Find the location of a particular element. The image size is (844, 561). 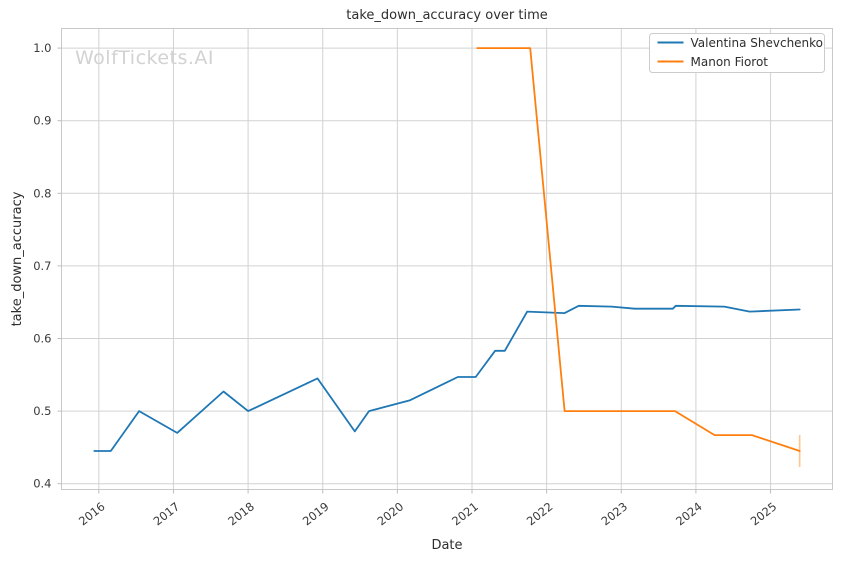

y-tick-label: 0.5 is located at coordinates (42, 411).